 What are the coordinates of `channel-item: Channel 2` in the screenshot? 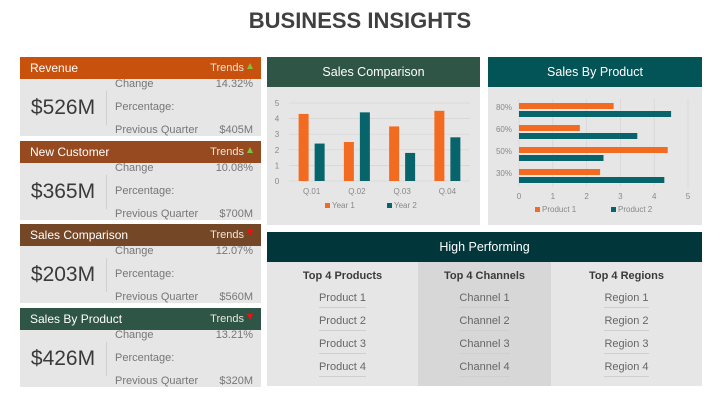 It's located at (484, 321).